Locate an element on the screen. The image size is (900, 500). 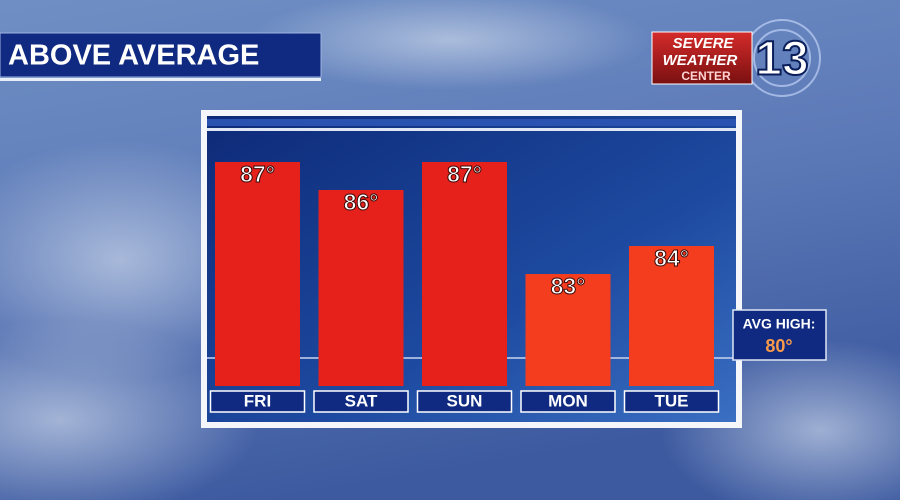
value-label: 86° is located at coordinates (361, 202).